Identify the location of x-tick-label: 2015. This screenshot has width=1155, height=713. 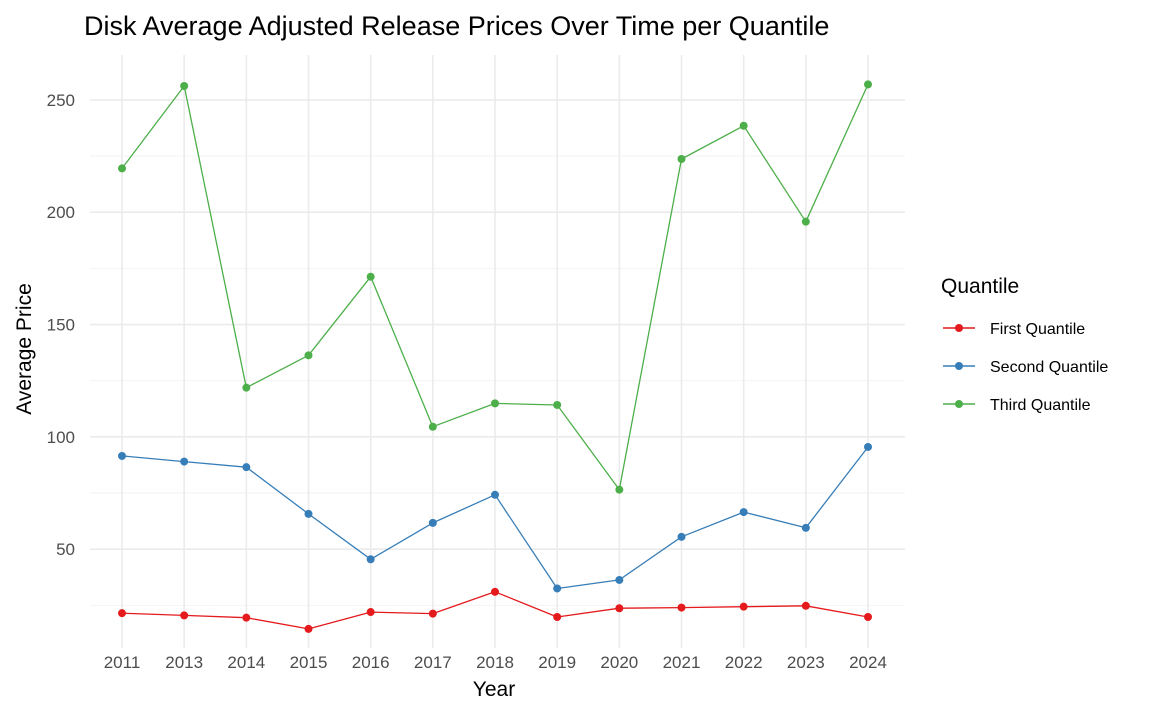
(309, 662).